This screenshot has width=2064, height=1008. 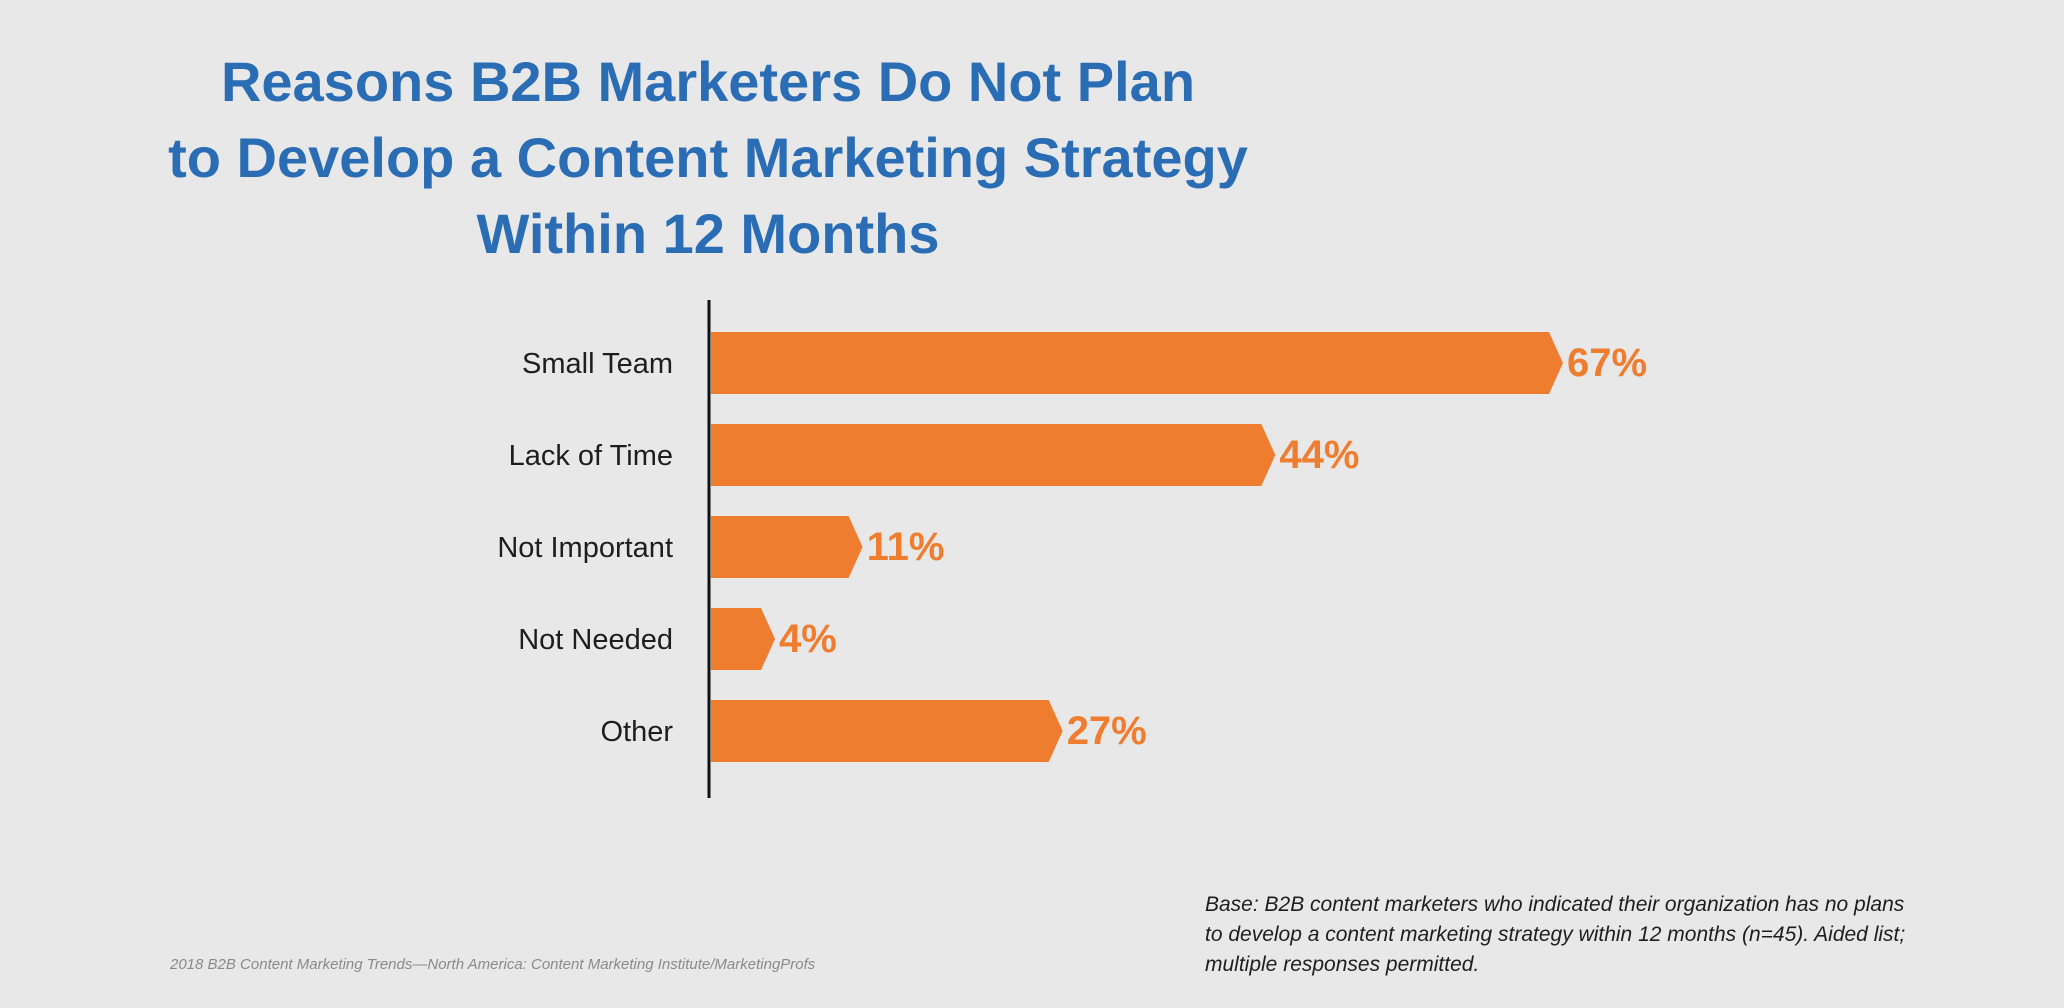 I want to click on chart-title-line-2: to Develop a Content Marketing Strategy, so click(x=708, y=157).